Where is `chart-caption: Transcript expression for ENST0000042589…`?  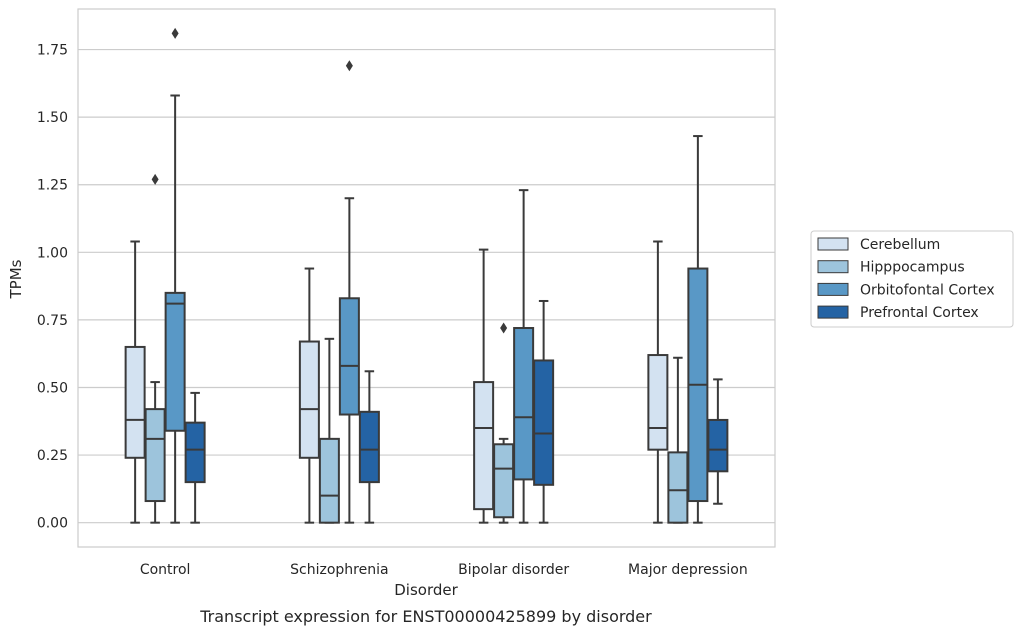
chart-caption: Transcript expression for ENST0000042589… is located at coordinates (425, 616).